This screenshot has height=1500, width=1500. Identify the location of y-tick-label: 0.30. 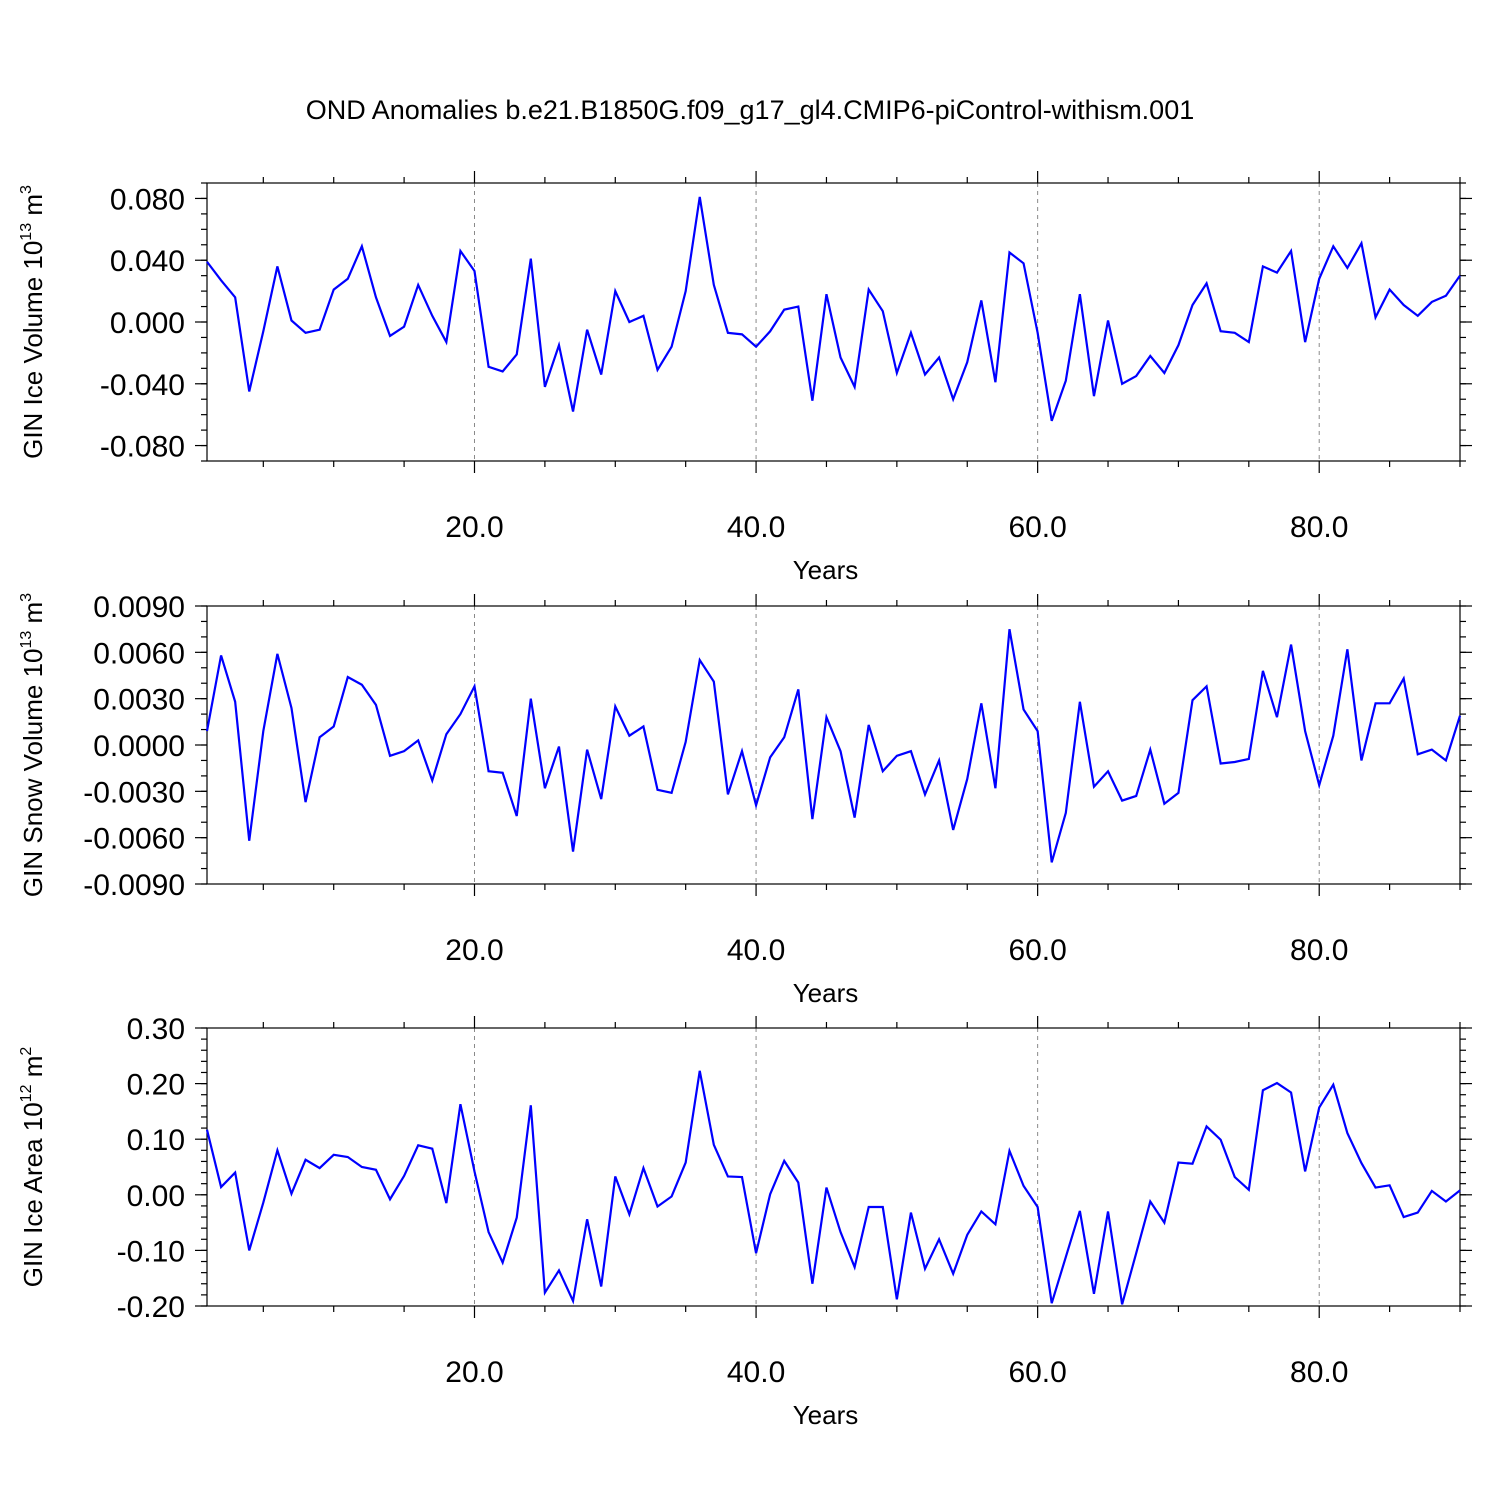
(156, 1029).